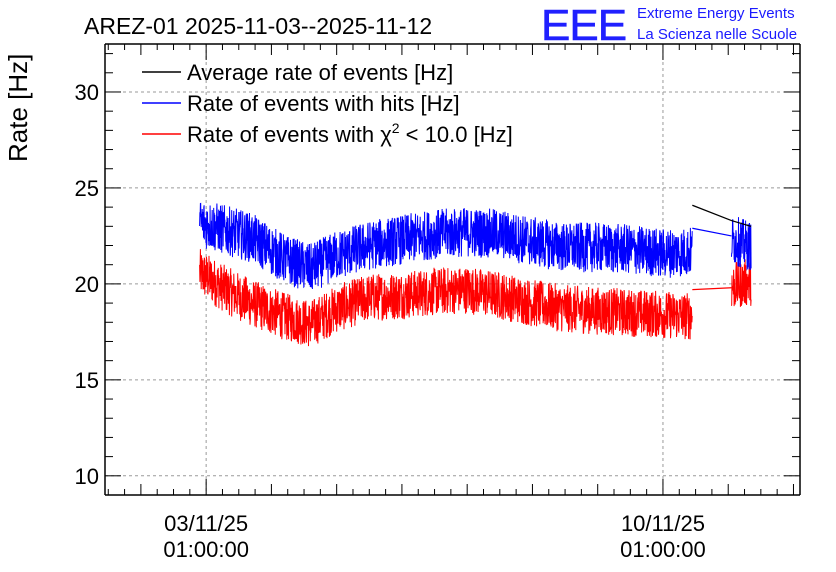  I want to click on y-tick-label-20: 20, so click(87, 284).